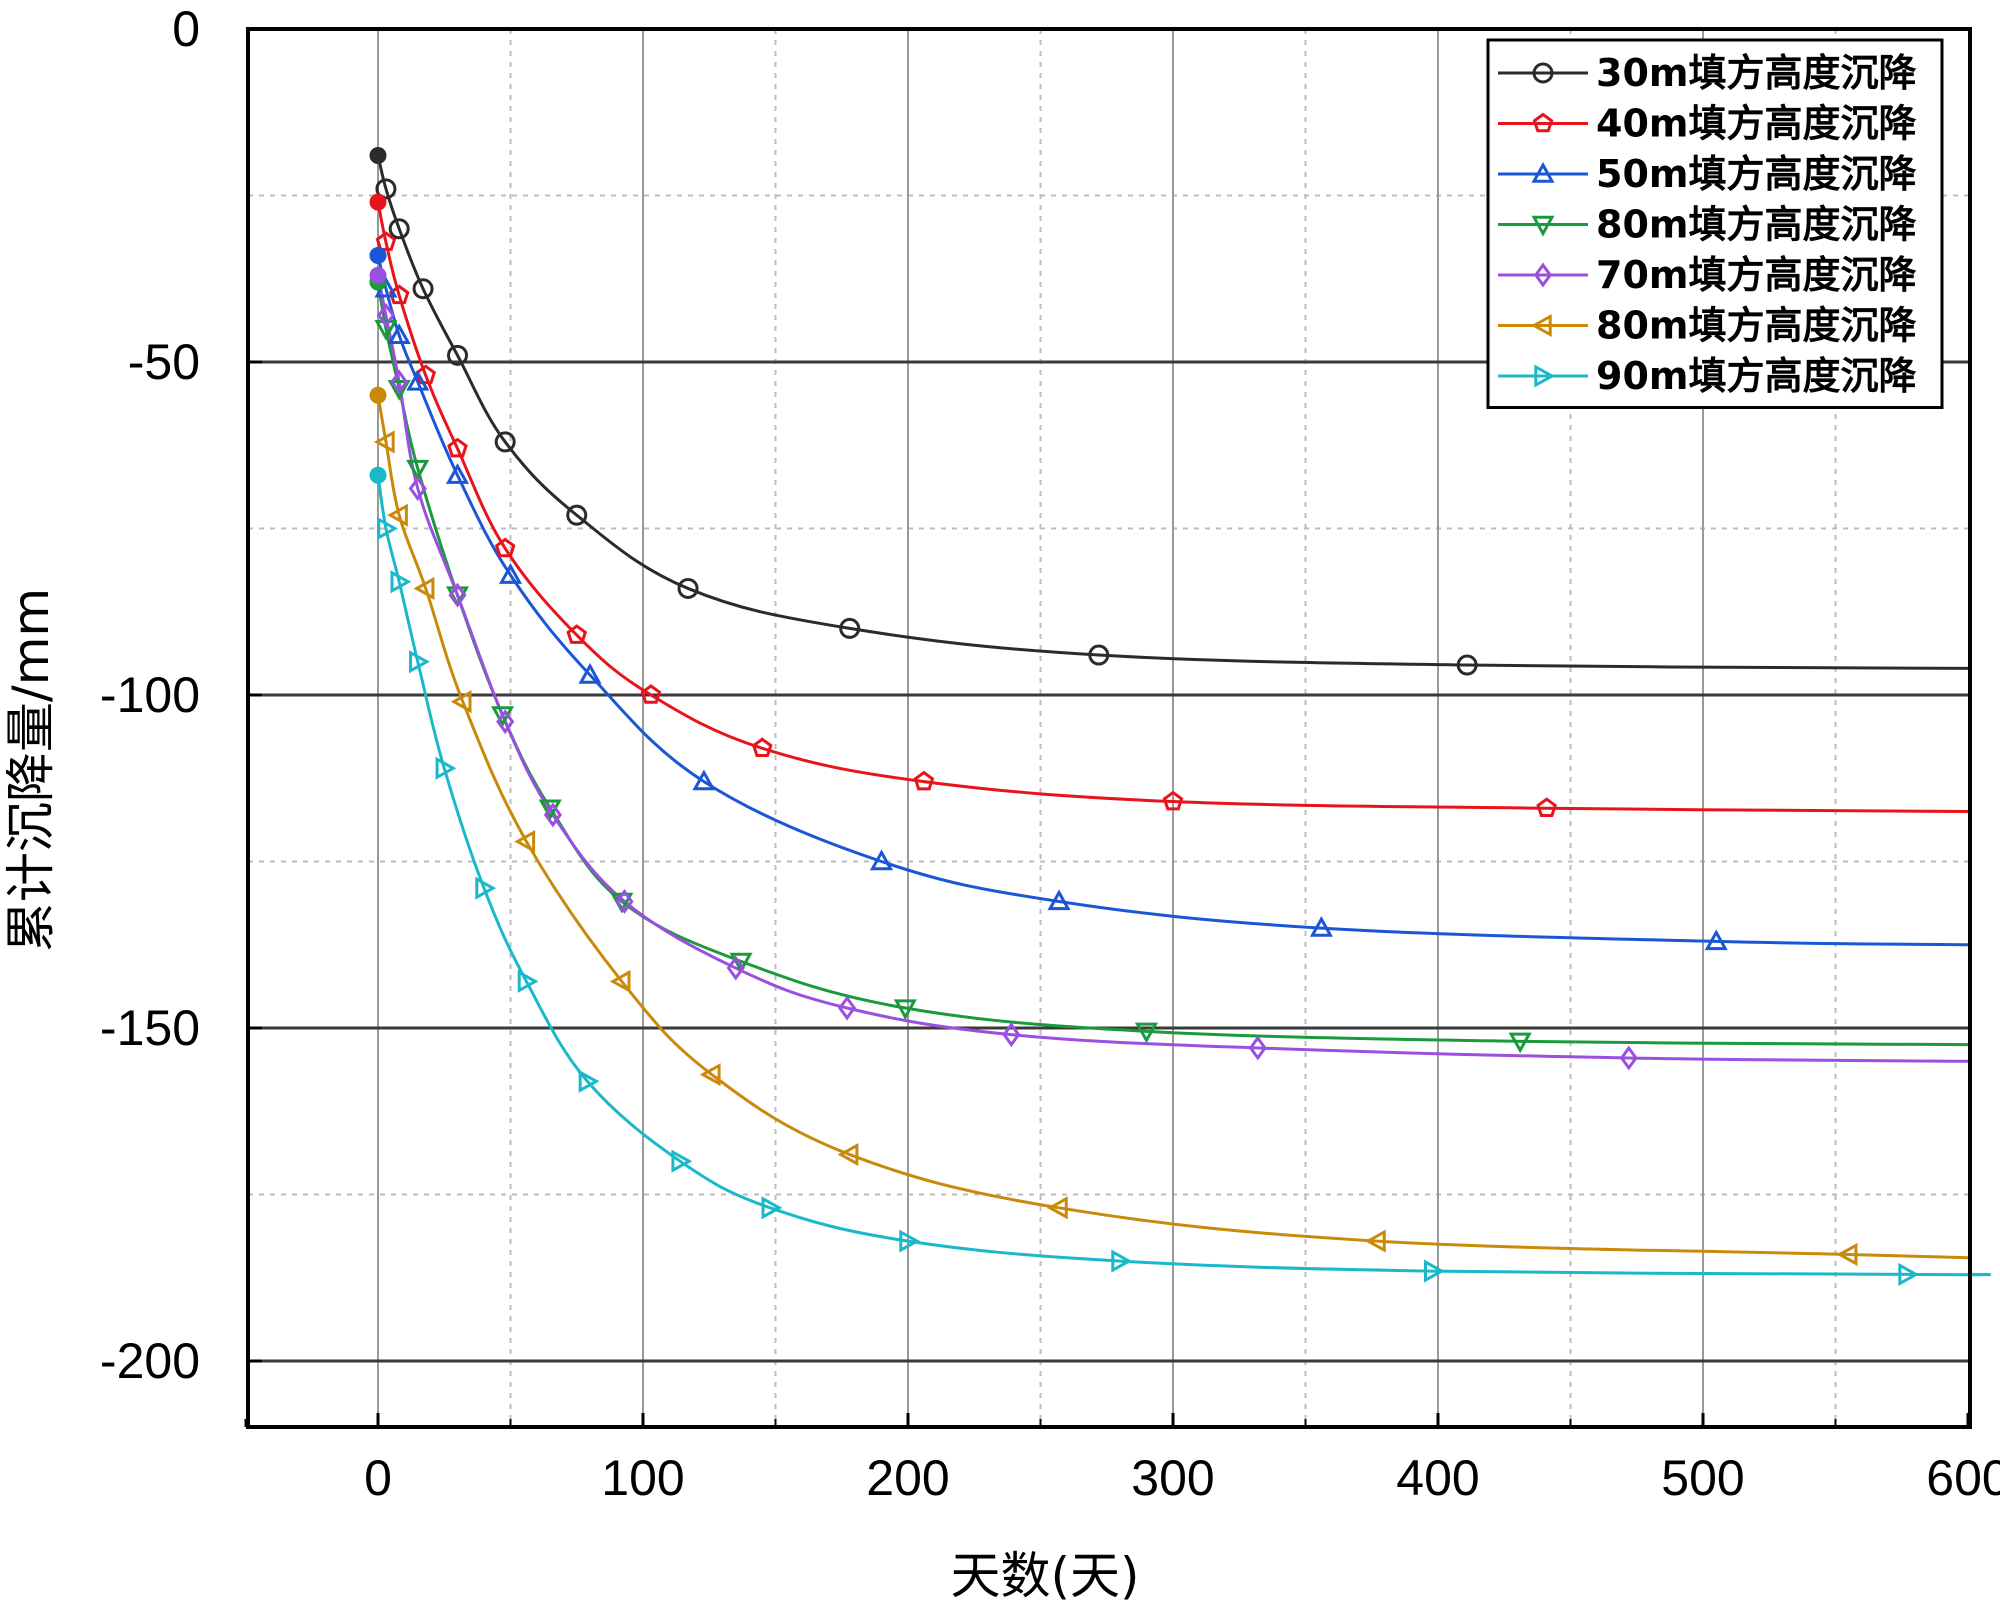  I want to click on y-tick-label: 0, so click(186, 29).